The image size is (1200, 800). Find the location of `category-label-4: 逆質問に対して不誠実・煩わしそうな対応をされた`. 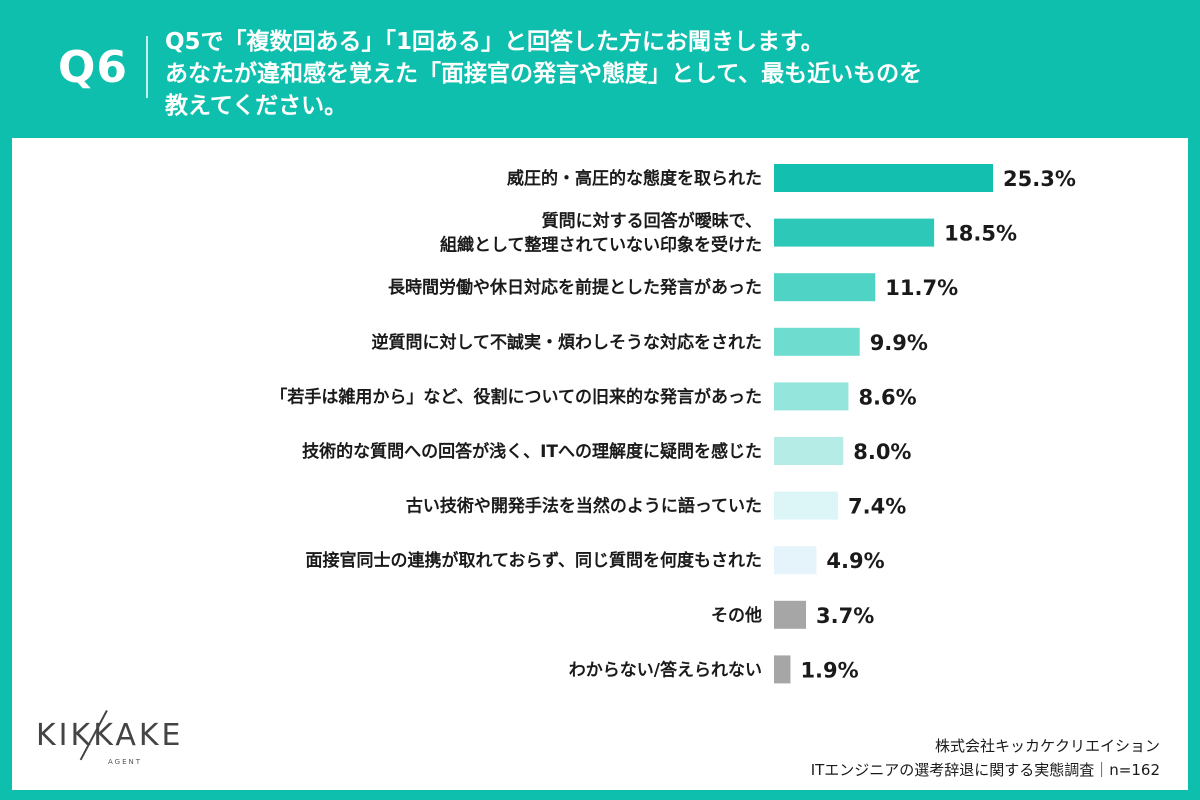

category-label-4: 逆質問に対して不誠実・煩わしそうな対応をされた is located at coordinates (567, 342).